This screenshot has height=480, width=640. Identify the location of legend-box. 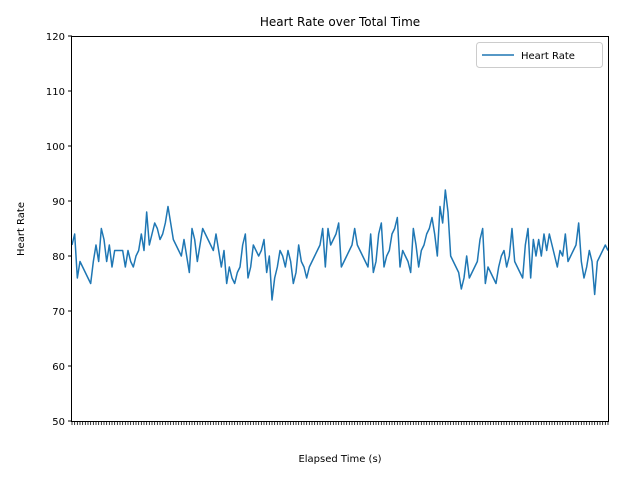
(539, 55).